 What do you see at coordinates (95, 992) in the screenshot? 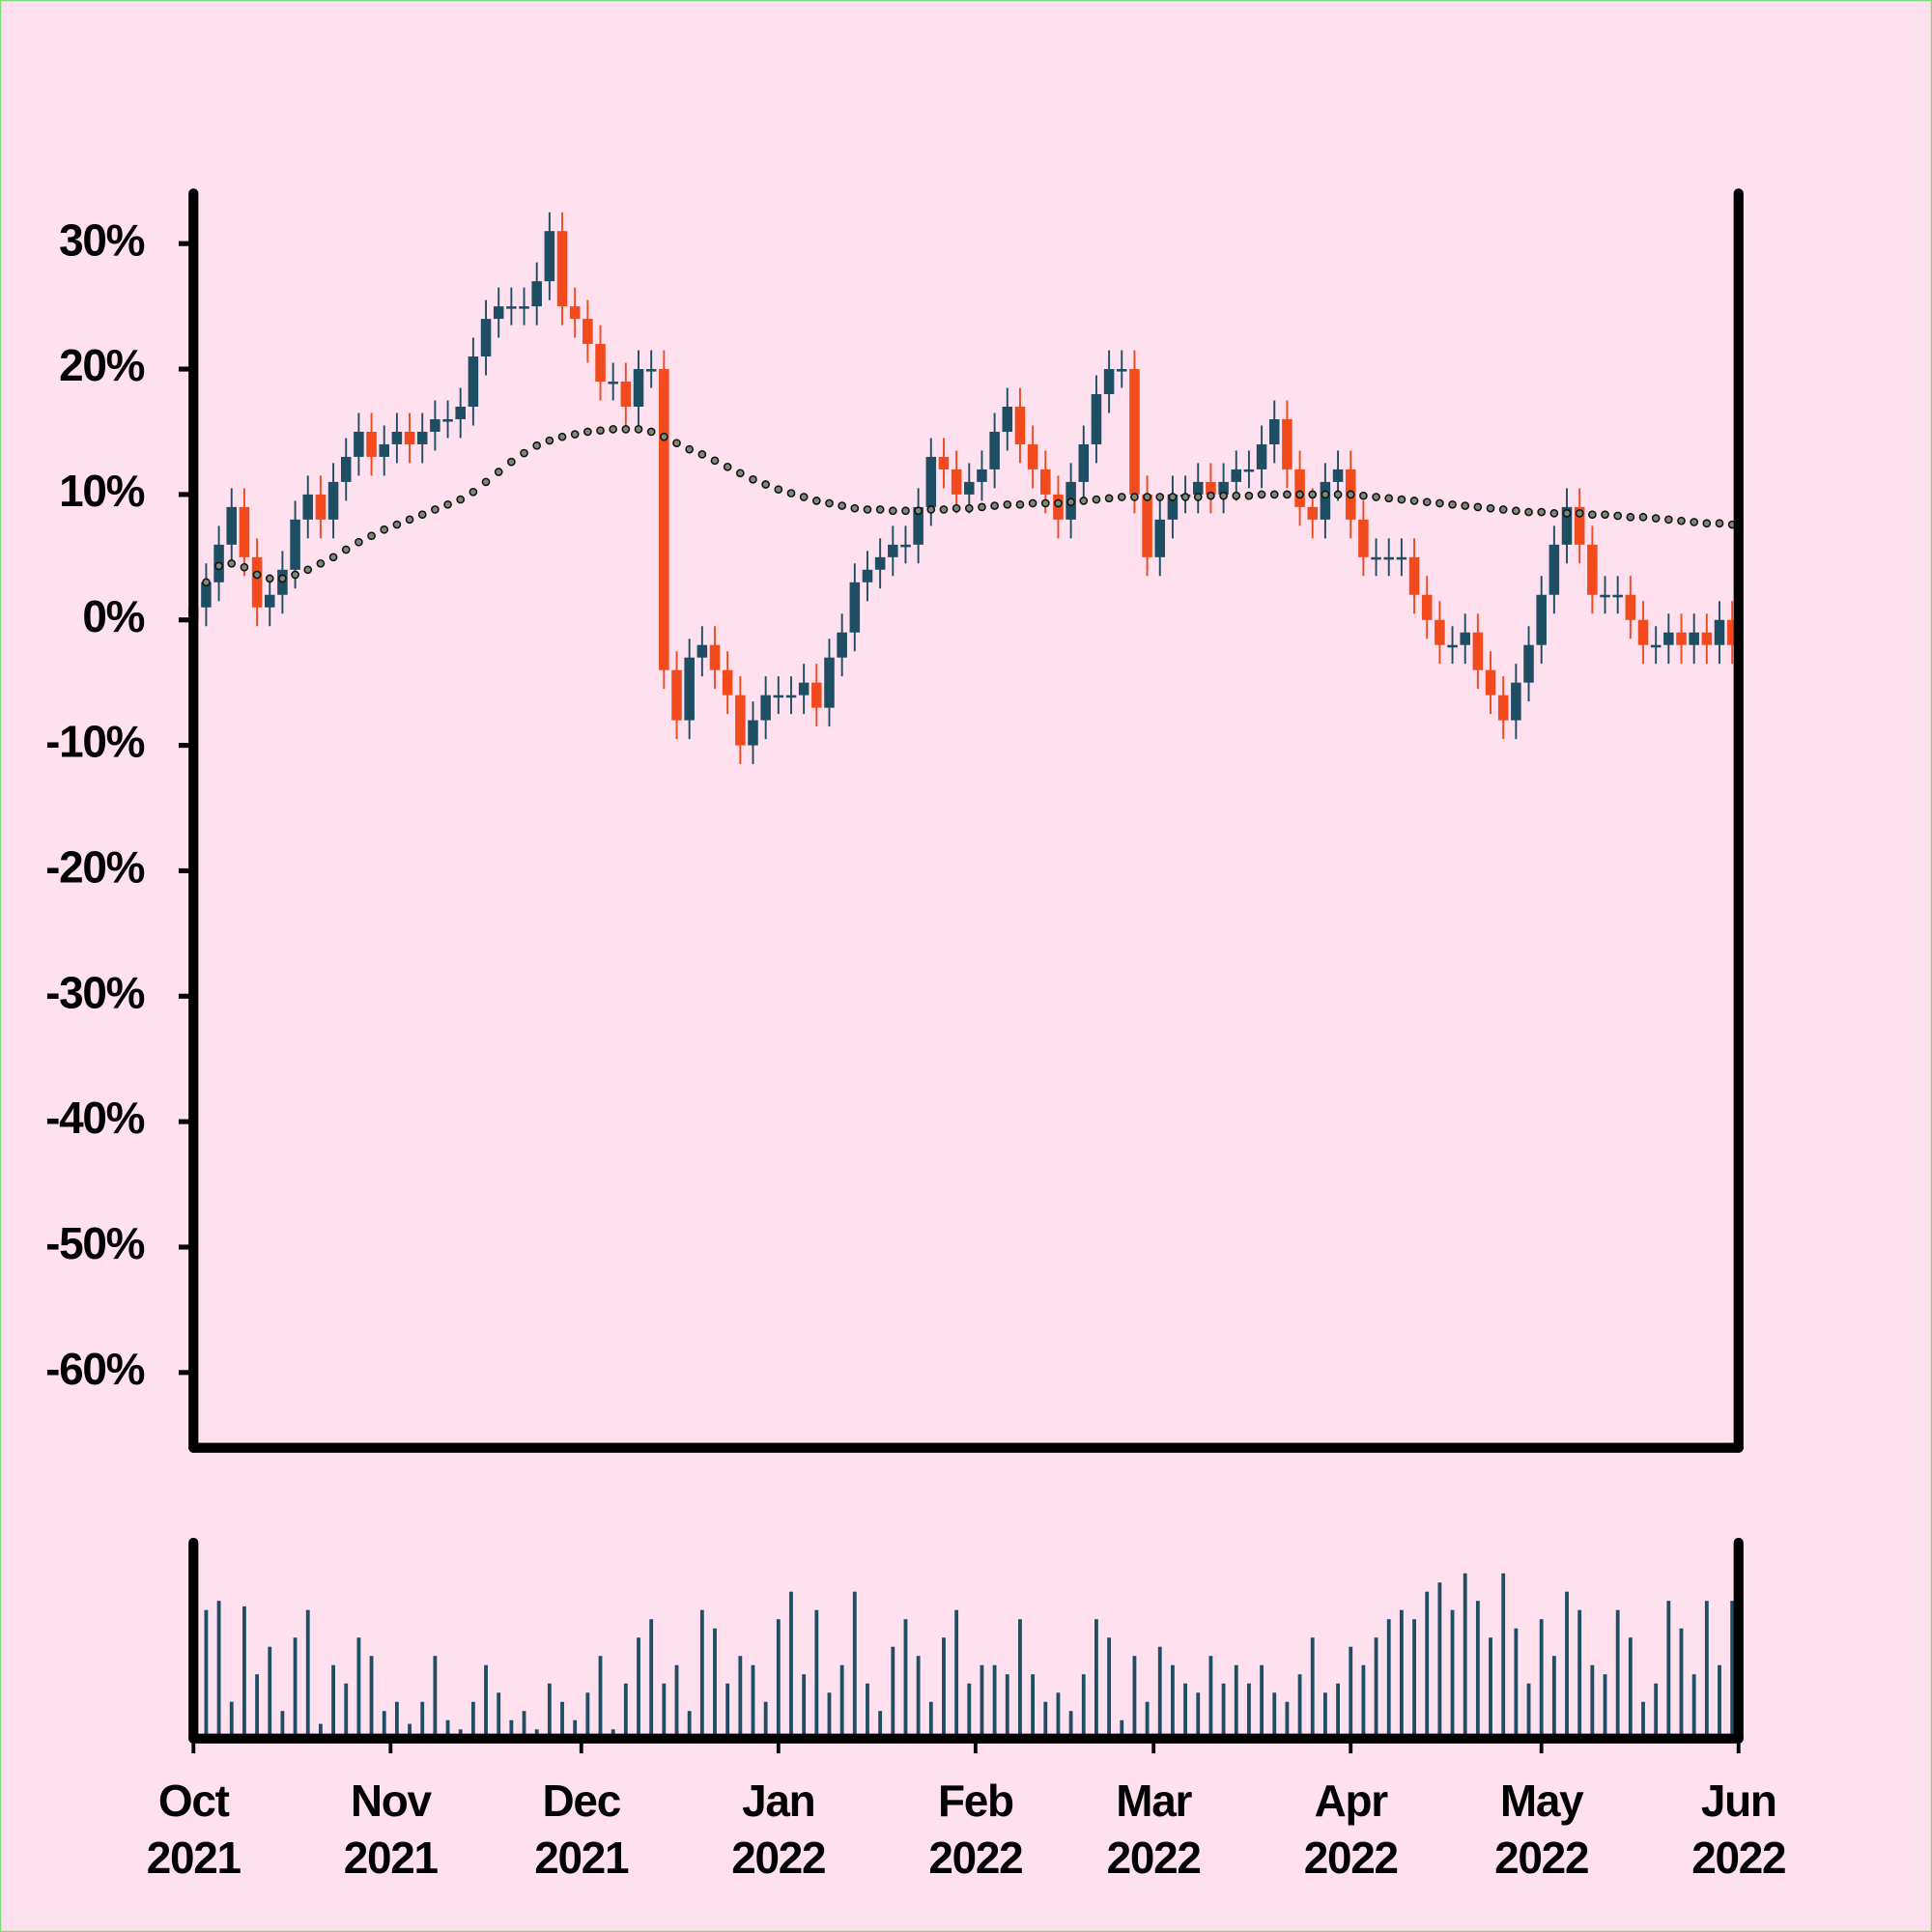
I see `y-tick-label: -30%` at bounding box center [95, 992].